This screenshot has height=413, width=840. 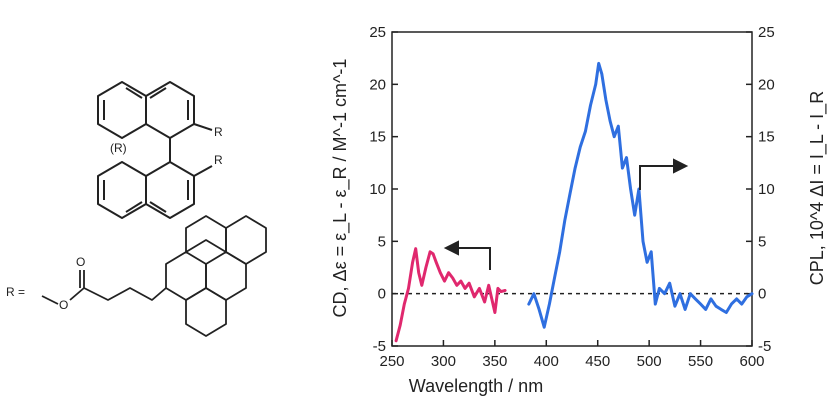 I want to click on x-axis-title: Wavelength / nm, so click(x=476, y=386).